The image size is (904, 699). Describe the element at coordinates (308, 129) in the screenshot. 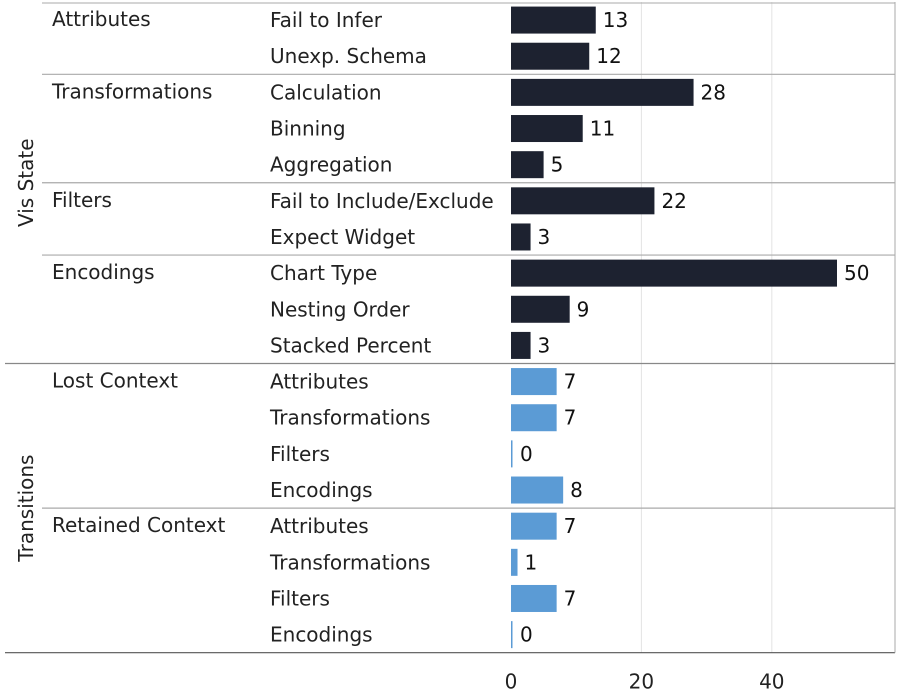

I see `row-label: Binning` at that location.